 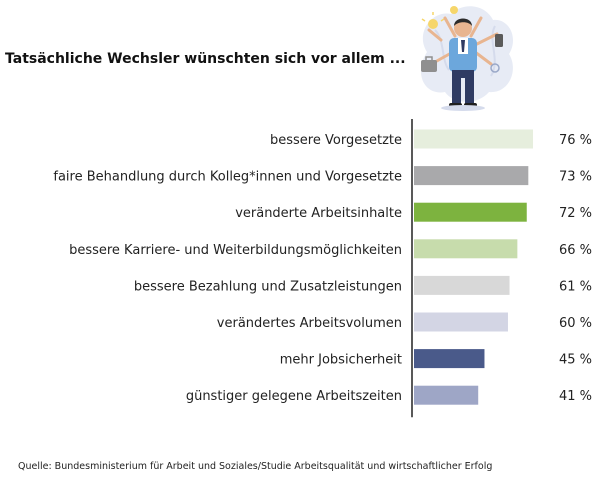 What do you see at coordinates (575, 213) in the screenshot?
I see `value-label: 72 %` at bounding box center [575, 213].